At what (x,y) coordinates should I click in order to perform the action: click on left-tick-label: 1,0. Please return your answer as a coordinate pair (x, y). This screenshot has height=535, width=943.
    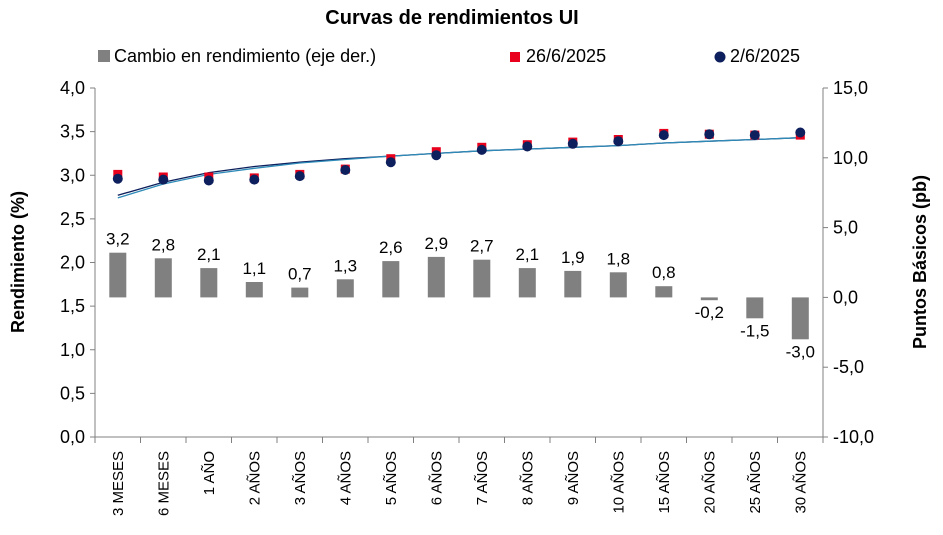
    Looking at the image, I should click on (72, 350).